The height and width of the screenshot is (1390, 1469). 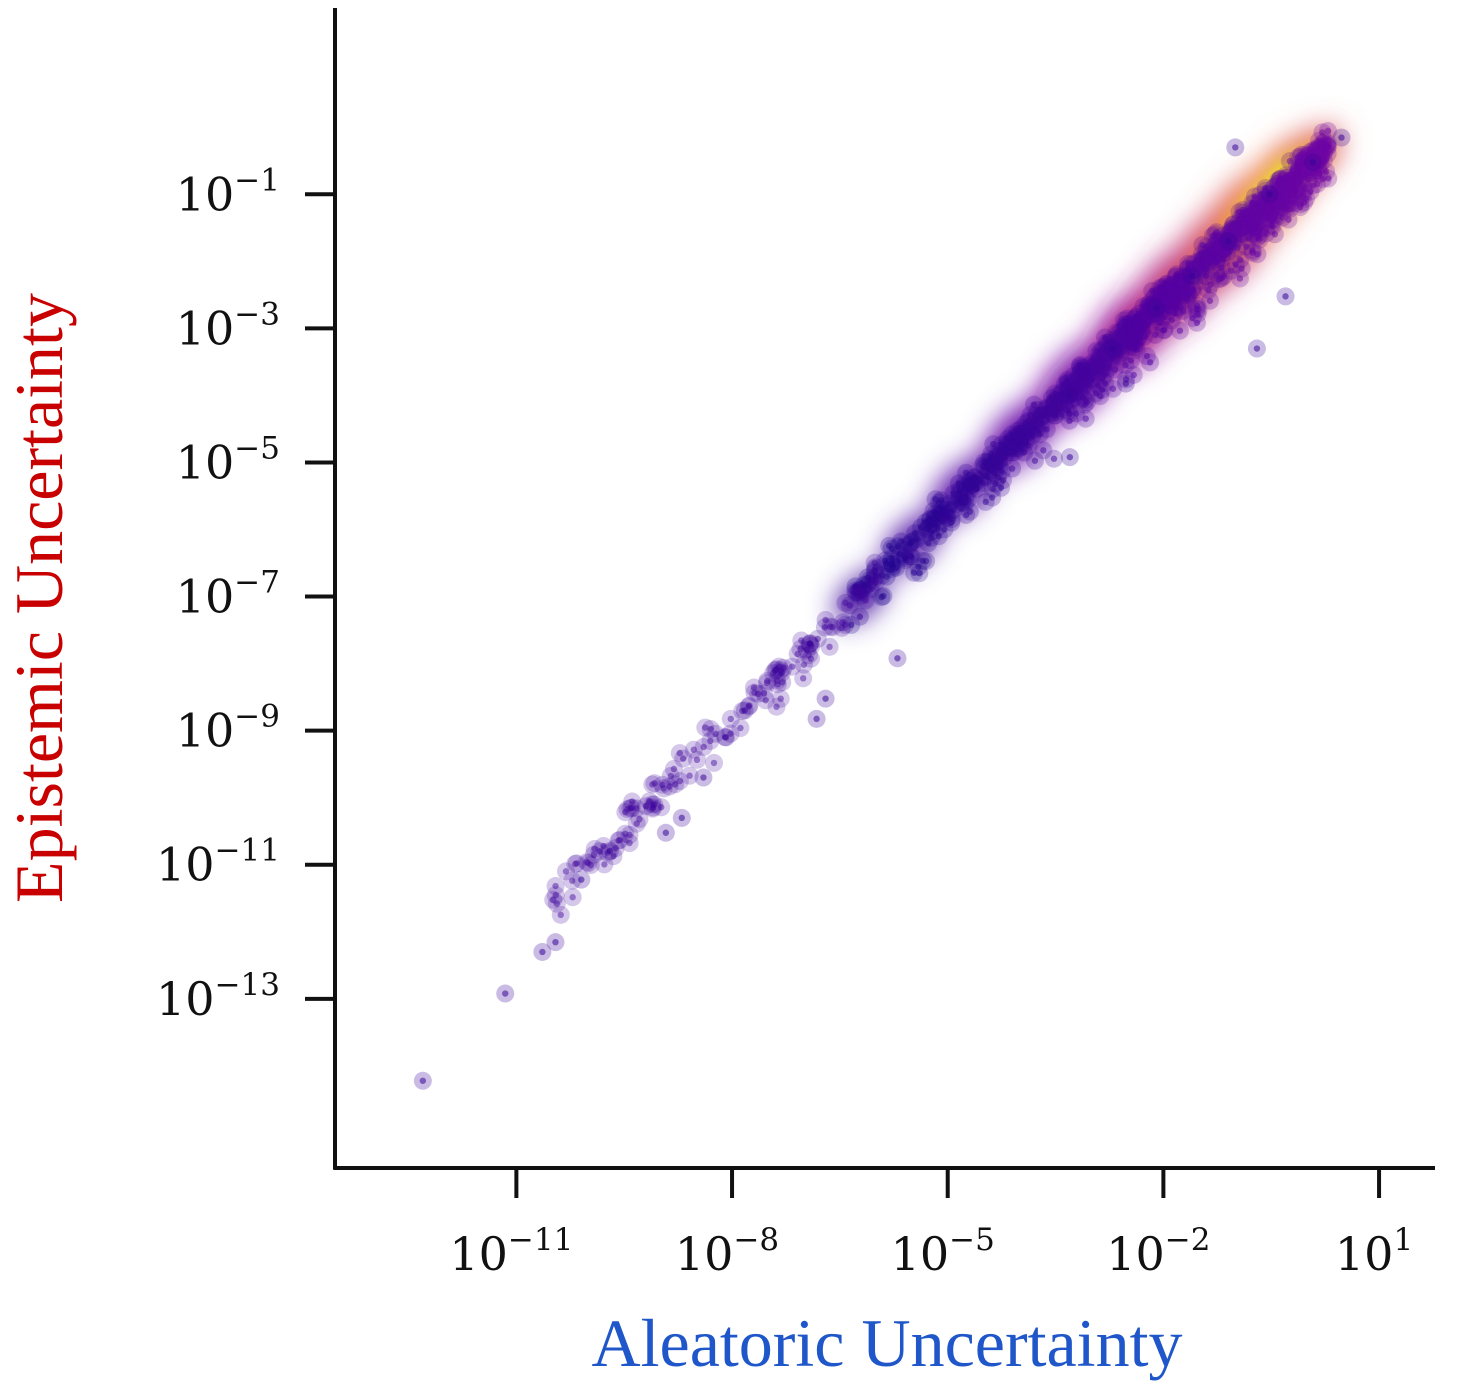 I want to click on y-axis-label: Epistemic Uncertainty, so click(x=39, y=598).